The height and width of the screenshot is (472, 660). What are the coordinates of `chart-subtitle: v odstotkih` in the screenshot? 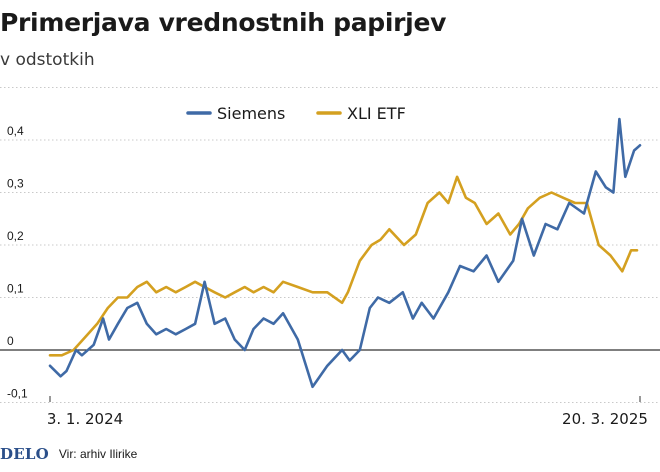 It's located at (47, 60).